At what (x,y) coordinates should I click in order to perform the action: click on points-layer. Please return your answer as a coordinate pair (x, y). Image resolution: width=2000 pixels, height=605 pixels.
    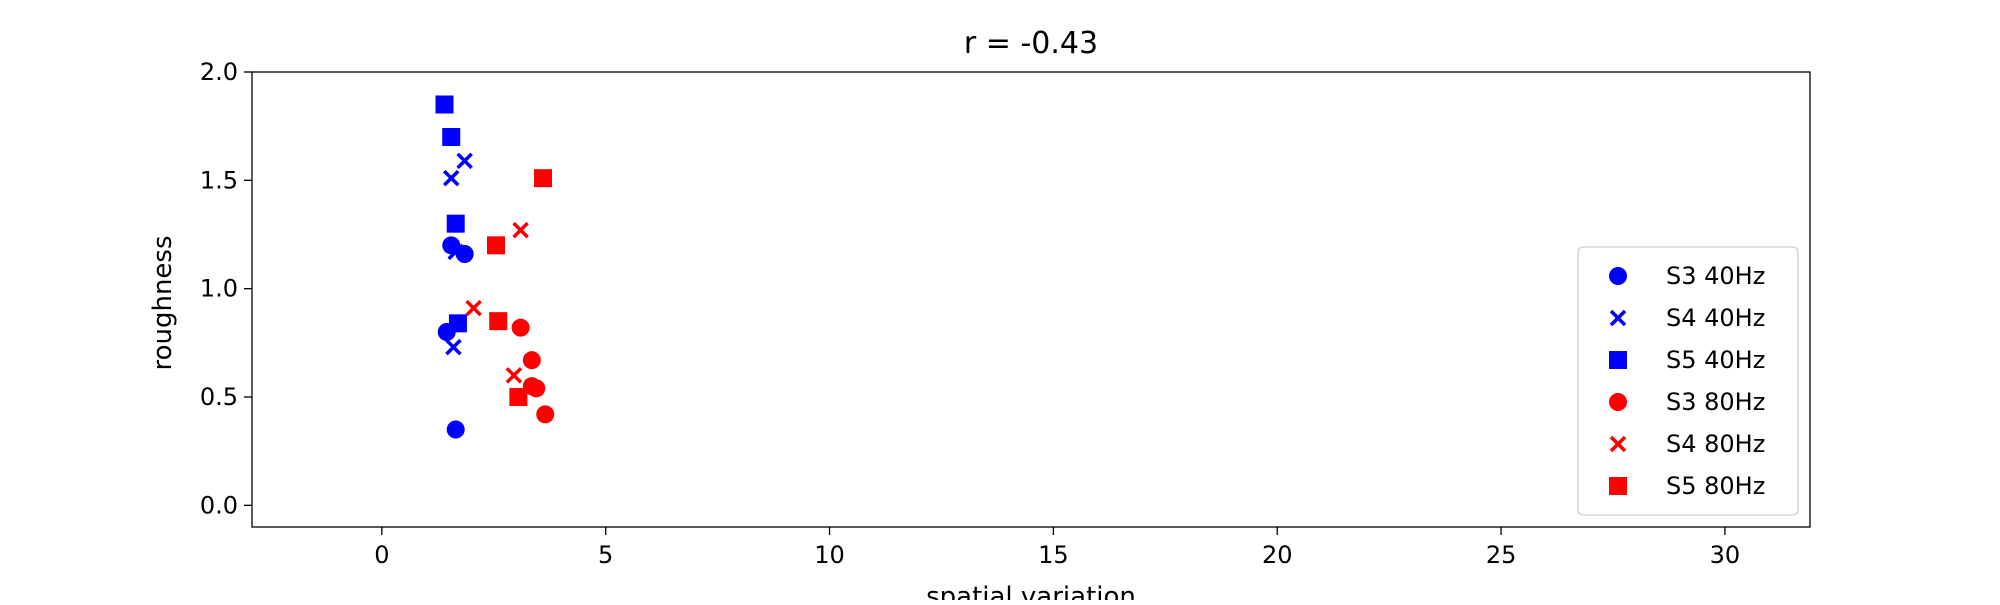
    Looking at the image, I should click on (495, 267).